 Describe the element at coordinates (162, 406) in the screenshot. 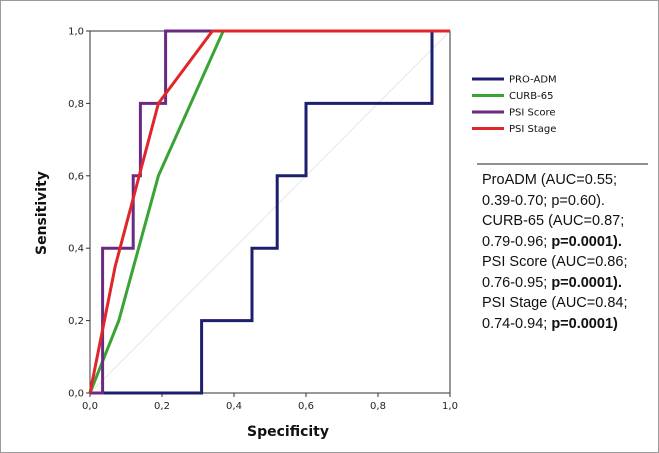

I see `x-tick-label: 0,2` at that location.